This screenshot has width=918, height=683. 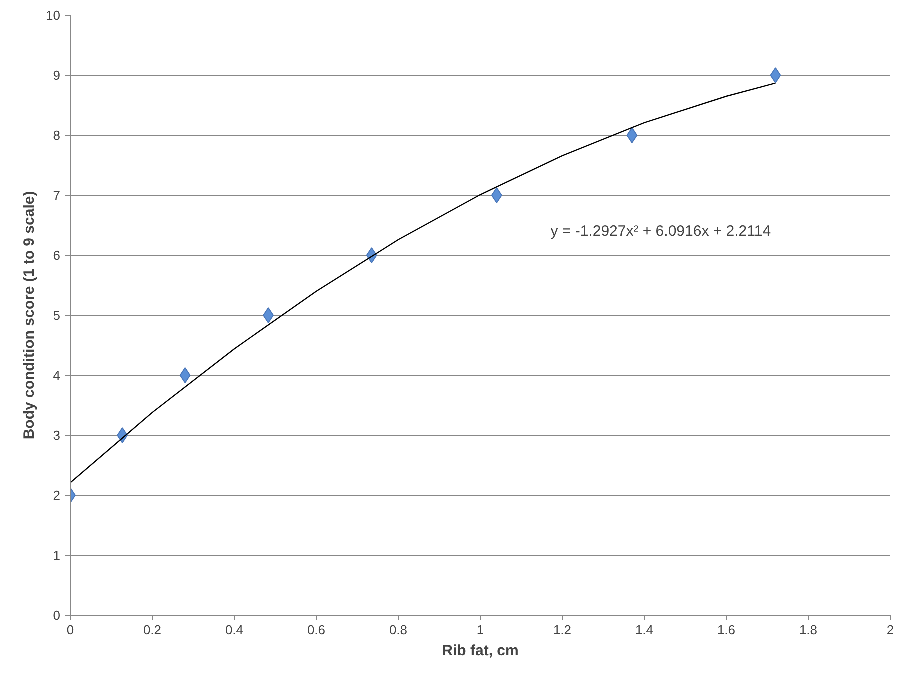 I want to click on y-tick-label: 9, so click(x=57, y=75).